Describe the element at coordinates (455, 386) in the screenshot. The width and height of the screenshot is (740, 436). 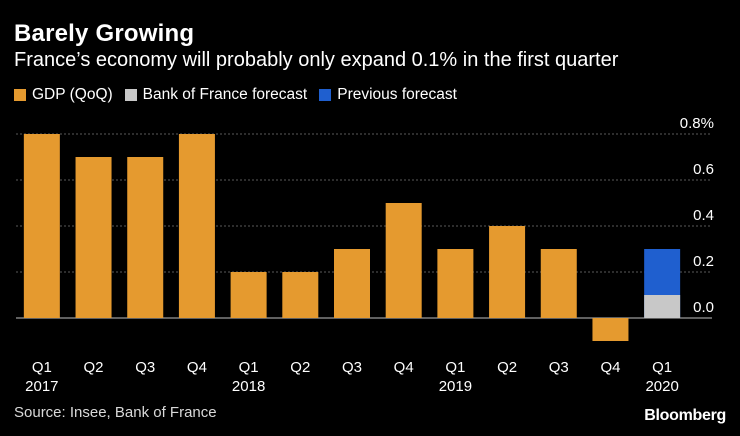
I see `x-tick-label-year: 2019` at that location.